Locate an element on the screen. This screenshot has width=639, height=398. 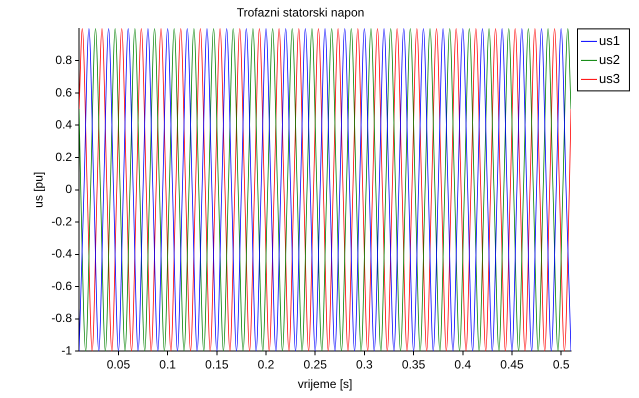
x-tick-label: 0.15 is located at coordinates (217, 365).